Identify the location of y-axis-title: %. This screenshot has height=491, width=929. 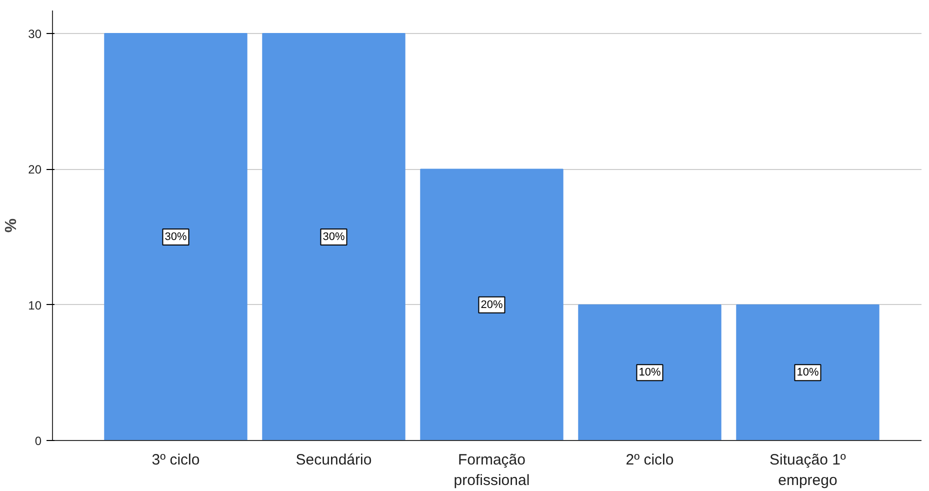
(11, 225).